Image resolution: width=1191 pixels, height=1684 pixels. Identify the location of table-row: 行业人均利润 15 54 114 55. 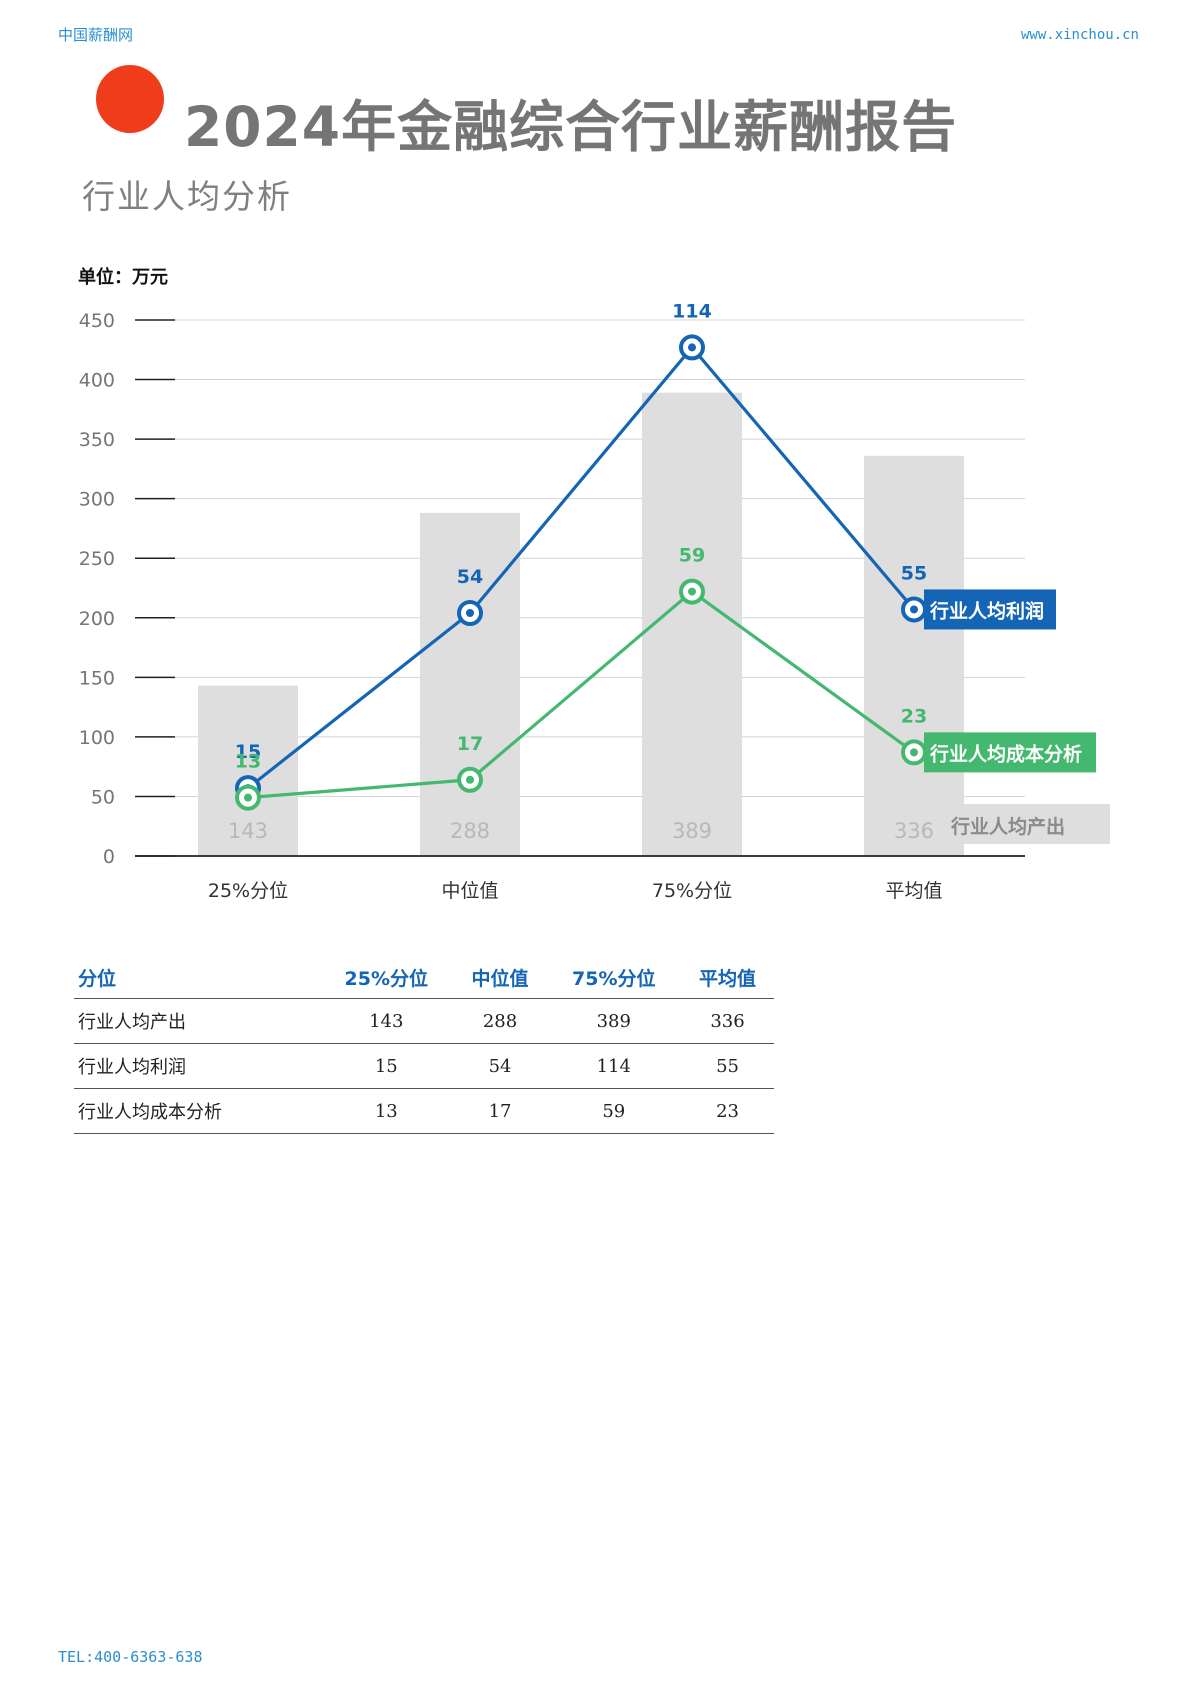
(424, 1066).